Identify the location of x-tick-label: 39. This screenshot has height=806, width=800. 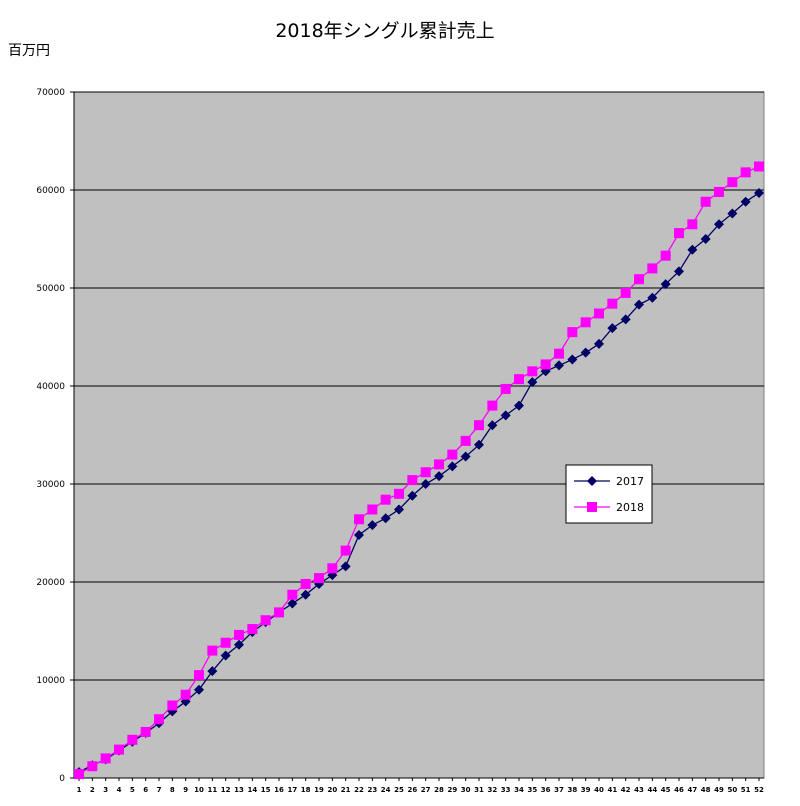
(586, 790).